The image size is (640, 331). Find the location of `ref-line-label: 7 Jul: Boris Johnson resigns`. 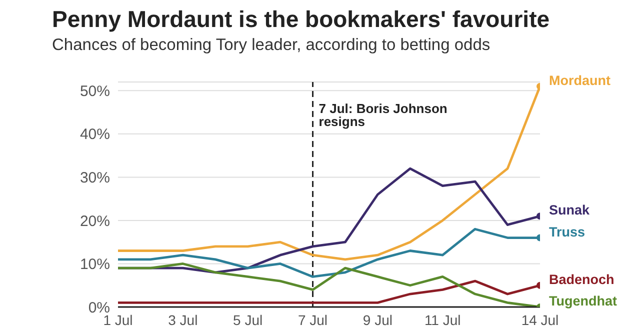

ref-line-label: 7 Jul: Boris Johnson resigns is located at coordinates (383, 115).